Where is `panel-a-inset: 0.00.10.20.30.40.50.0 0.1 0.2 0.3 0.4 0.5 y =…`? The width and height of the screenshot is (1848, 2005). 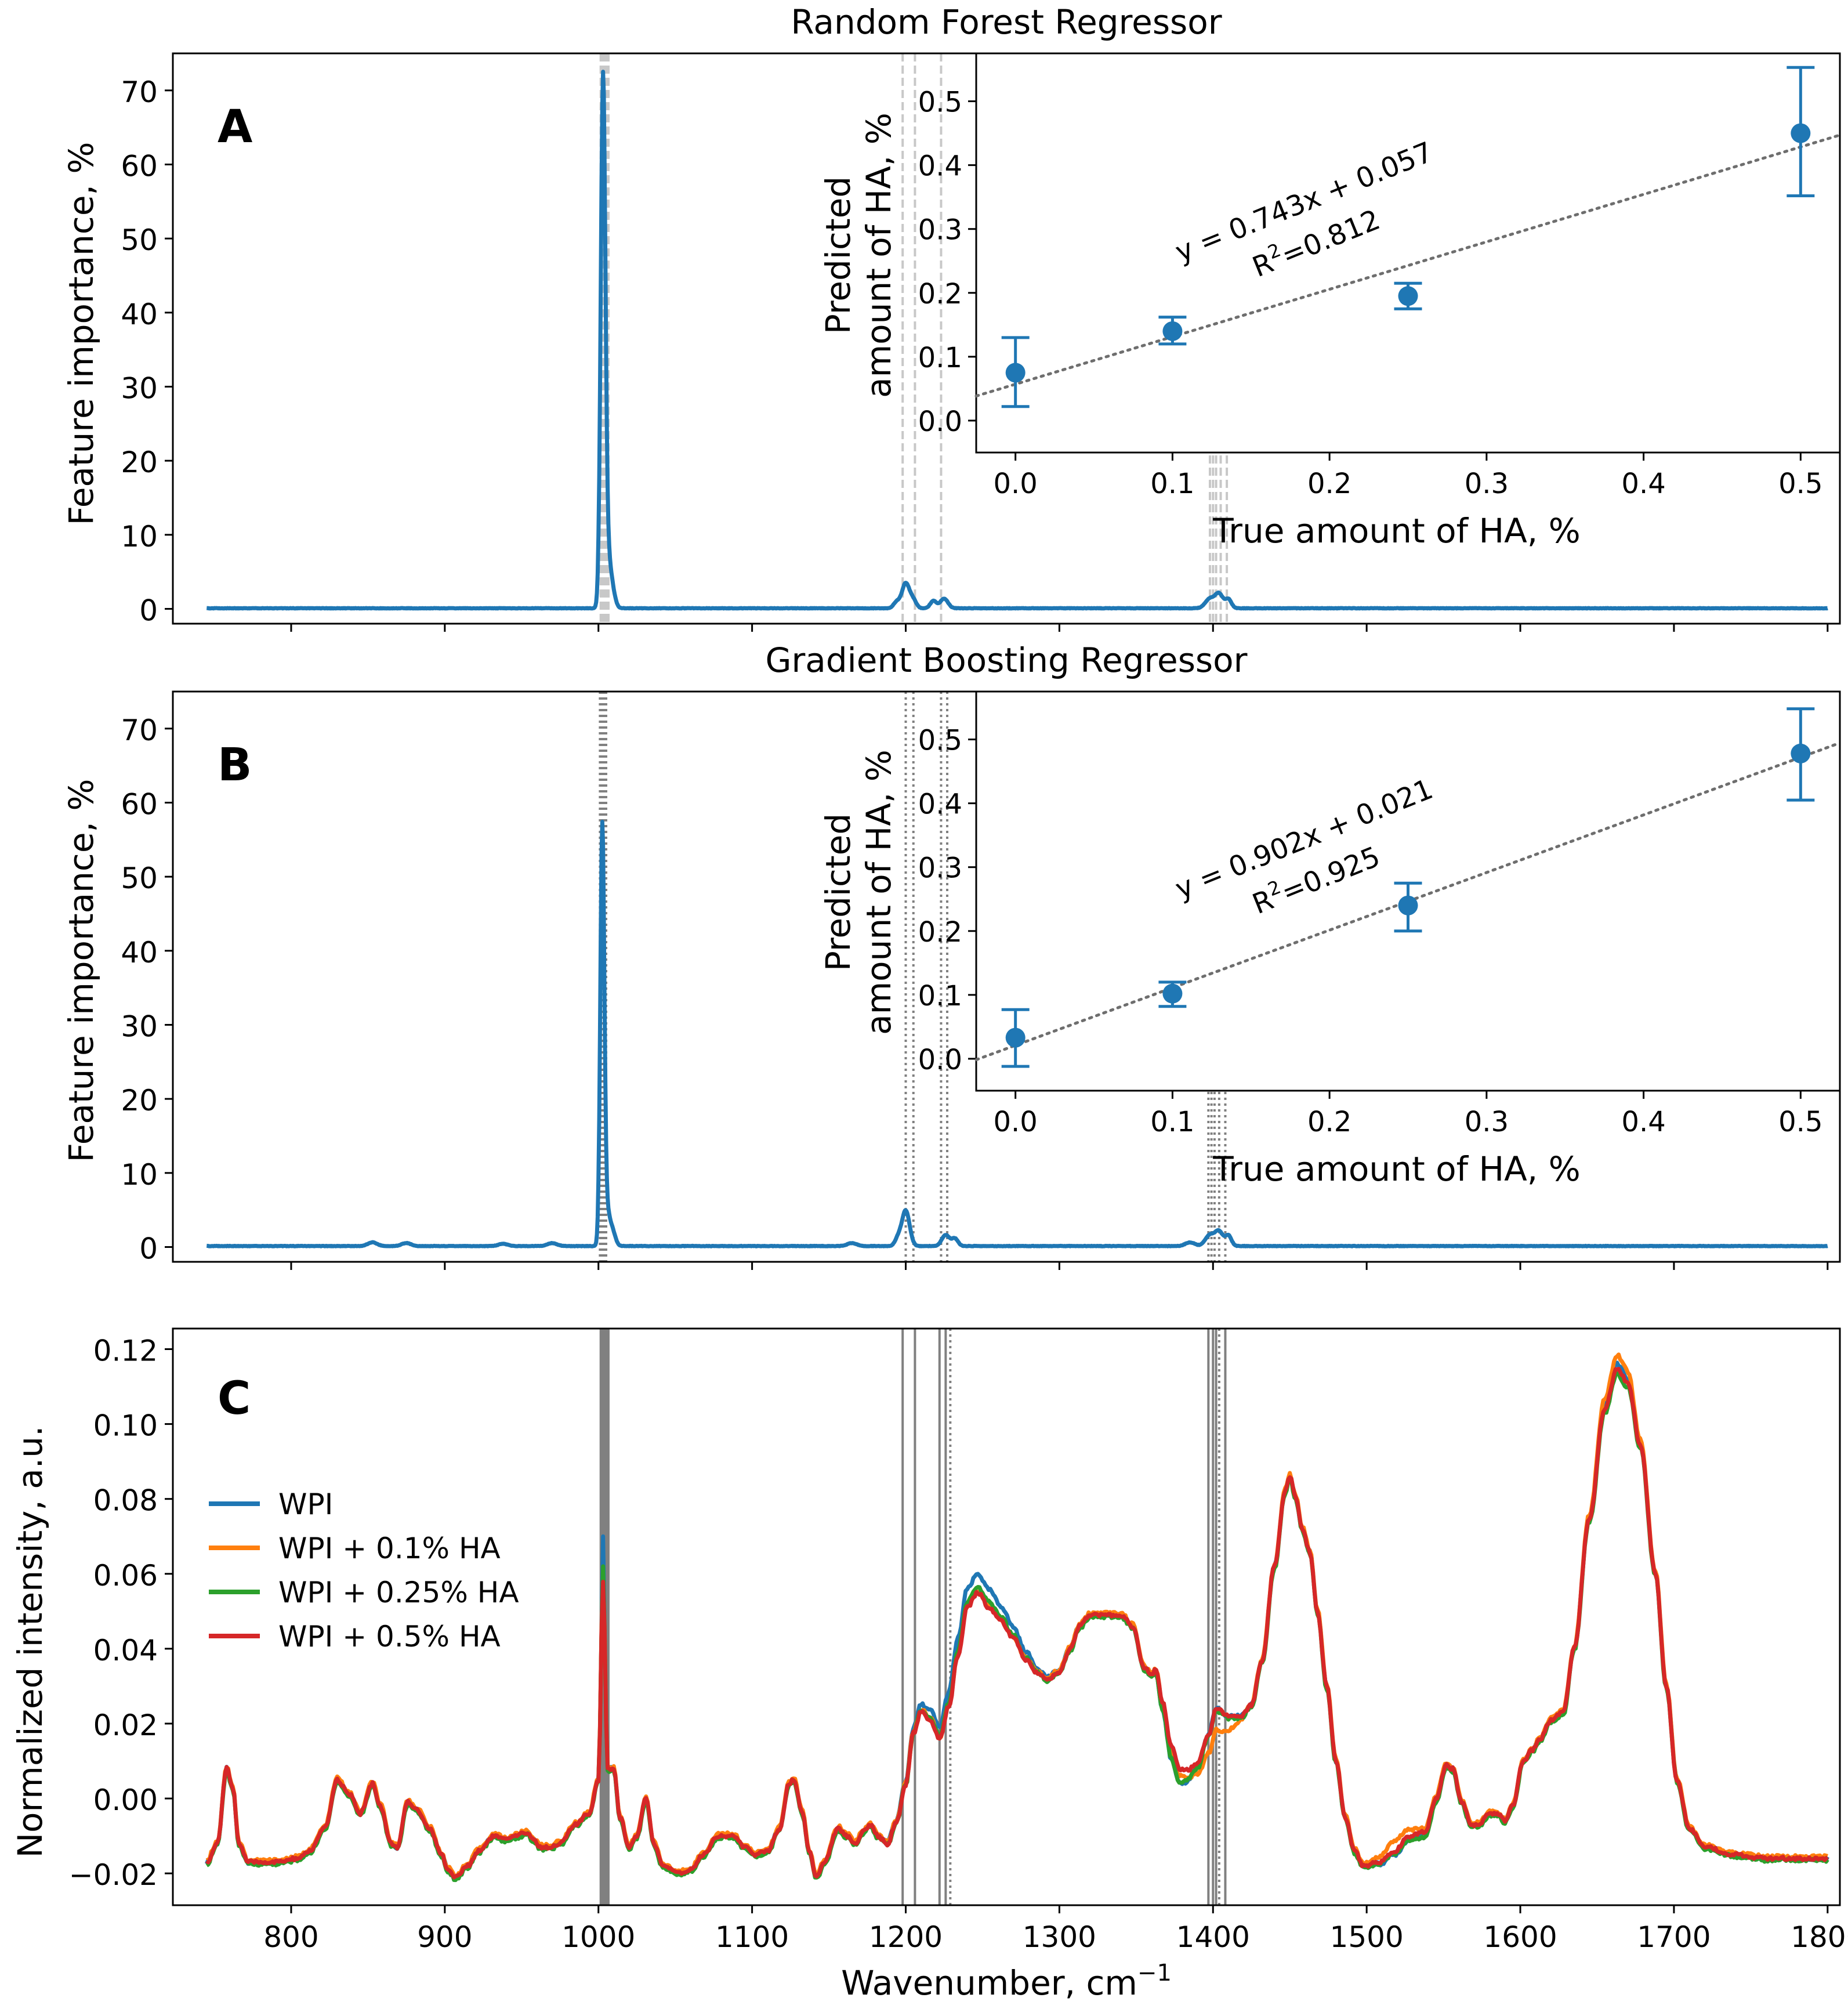
panel-a-inset: 0.00.10.20.30.40.50.0 0.1 0.2 0.3 0.4 0.5 y =… is located at coordinates (1330, 301).